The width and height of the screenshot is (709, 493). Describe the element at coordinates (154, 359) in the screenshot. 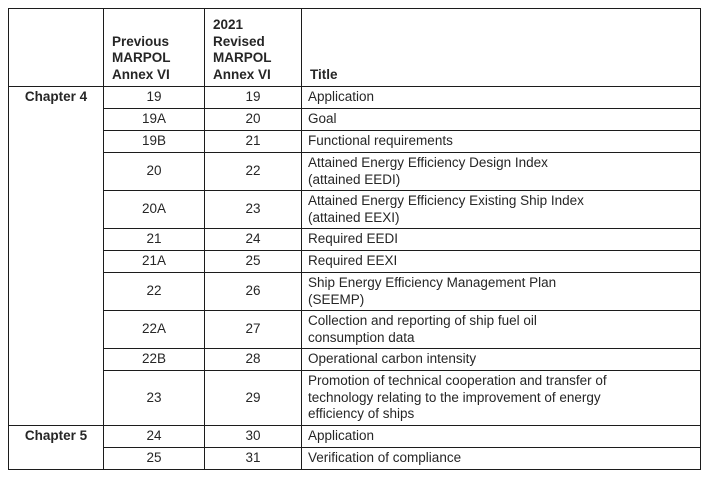

I see `previous-number-cell: 22B` at that location.